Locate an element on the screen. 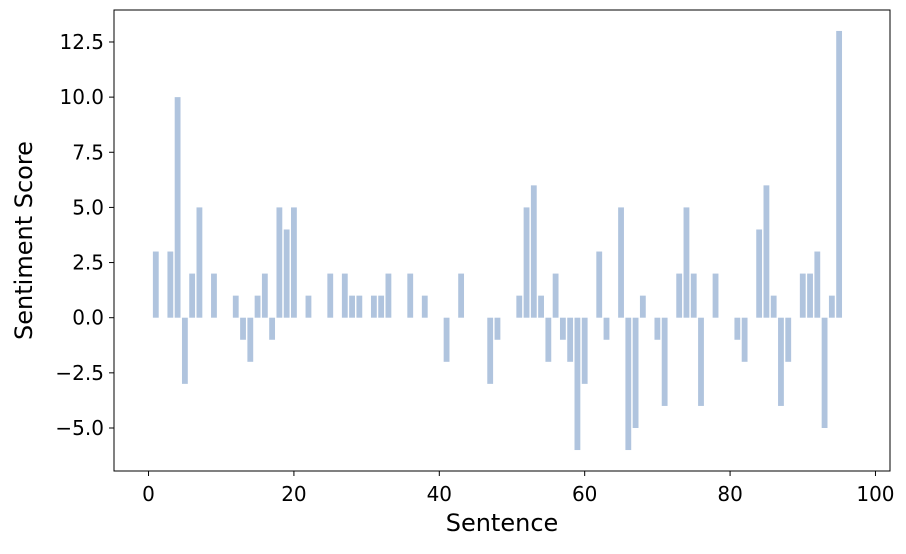 Image resolution: width=906 pixels, height=554 pixels. y-tick-label: 2.5 is located at coordinates (88, 263).